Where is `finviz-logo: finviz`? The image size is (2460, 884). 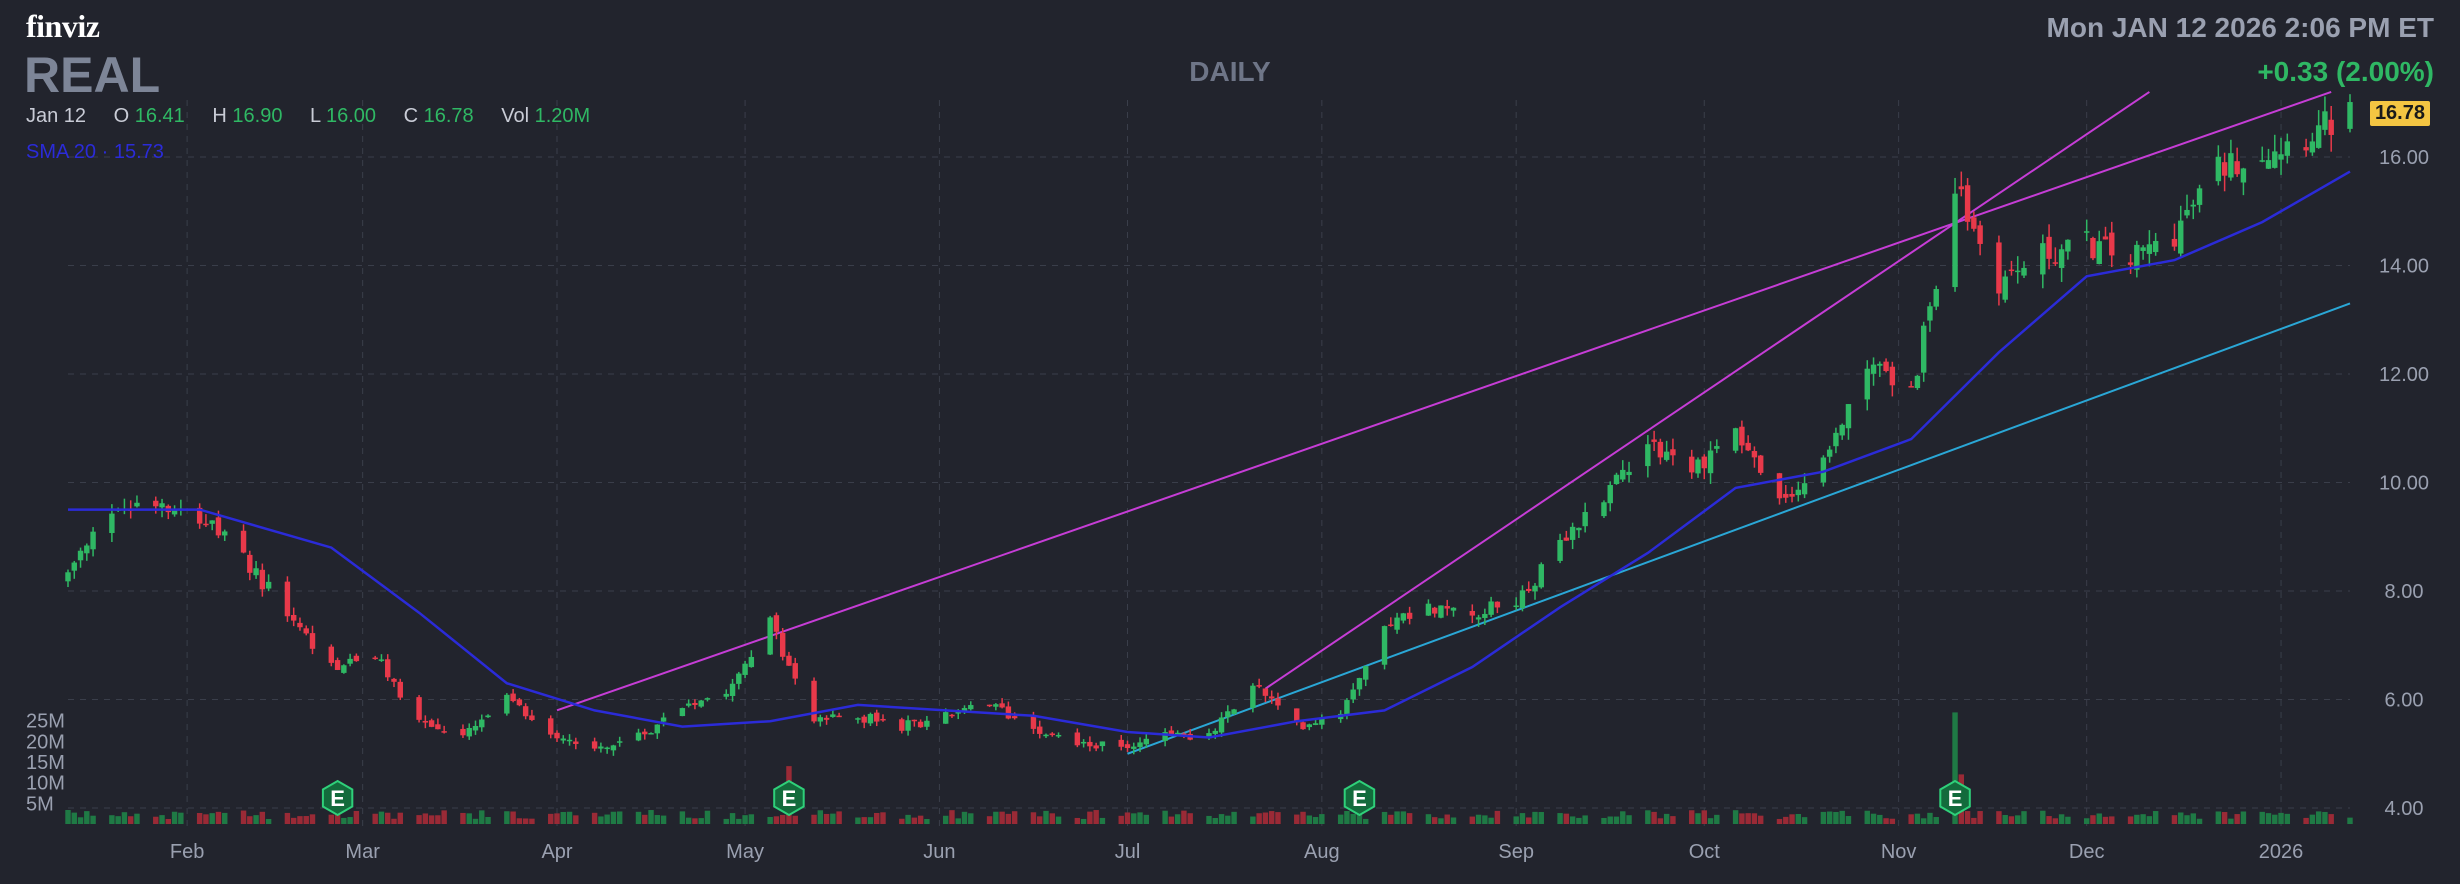 finviz-logo: finviz is located at coordinates (63, 26).